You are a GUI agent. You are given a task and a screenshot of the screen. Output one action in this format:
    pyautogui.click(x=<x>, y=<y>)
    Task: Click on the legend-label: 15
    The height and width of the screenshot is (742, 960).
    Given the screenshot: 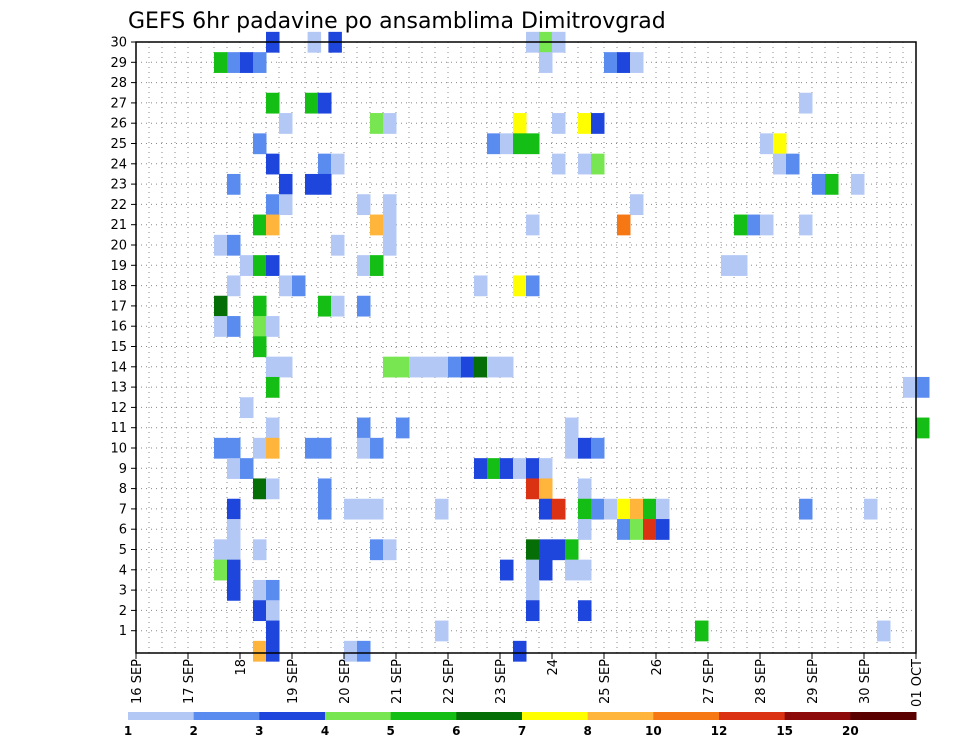 What is the action you would take?
    pyautogui.click(x=784, y=731)
    